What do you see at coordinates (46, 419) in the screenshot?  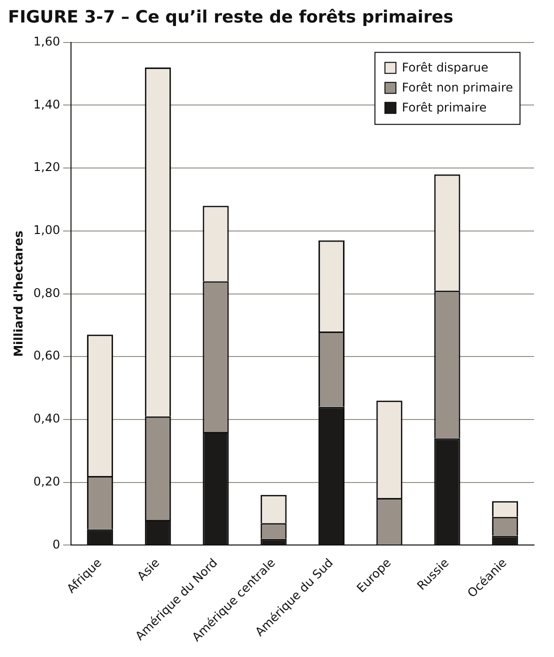 I see `y-tick-label: 0,40` at bounding box center [46, 419].